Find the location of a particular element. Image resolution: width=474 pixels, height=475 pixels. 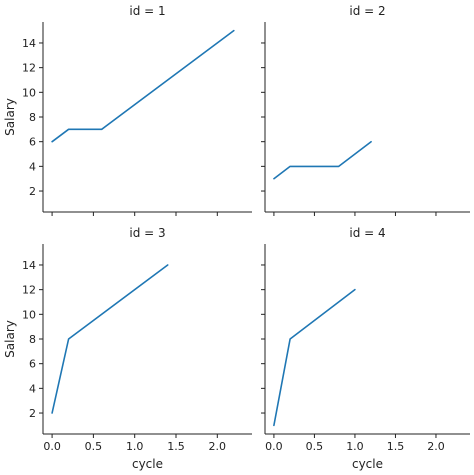

facet-title: id = 4 is located at coordinates (367, 233).